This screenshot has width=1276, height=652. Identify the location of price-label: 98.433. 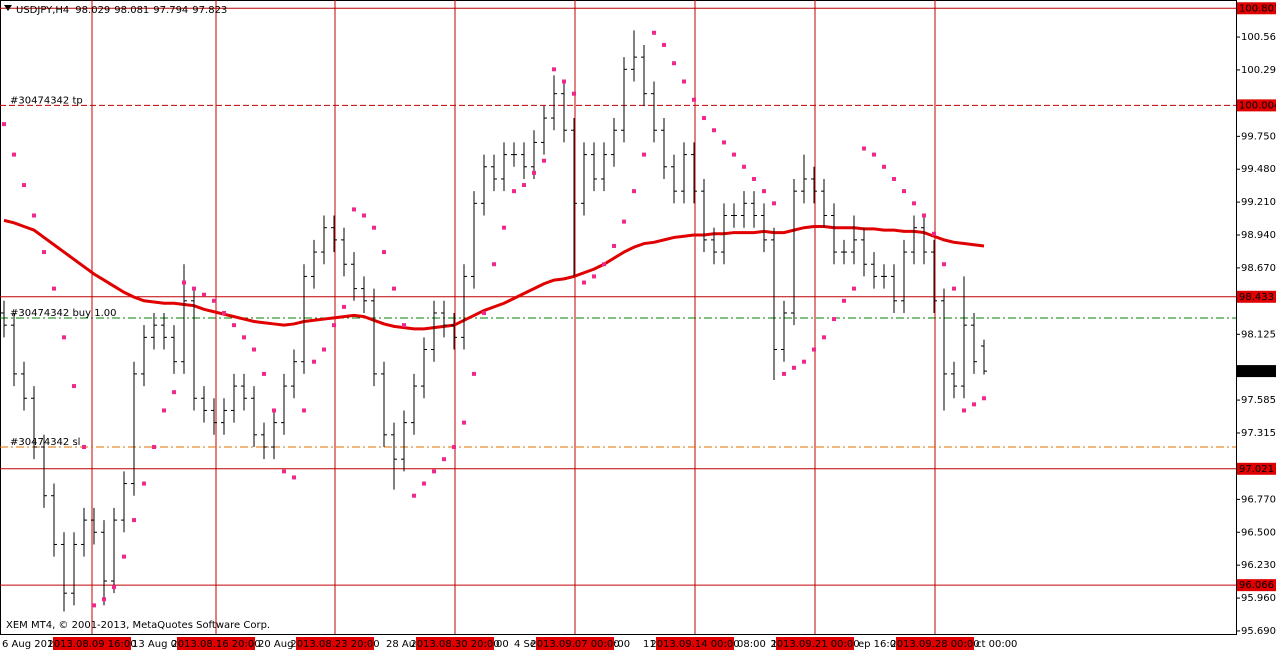
(1256, 297).